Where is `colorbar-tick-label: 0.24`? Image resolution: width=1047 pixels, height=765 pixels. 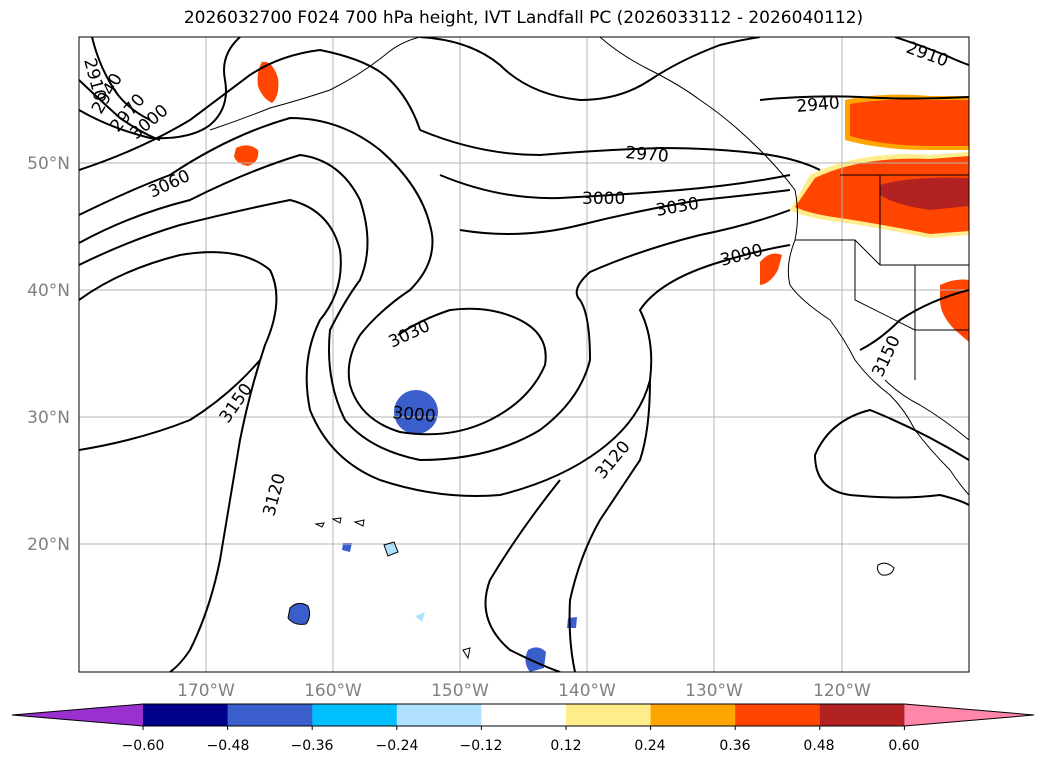 colorbar-tick-label: 0.24 is located at coordinates (649, 746).